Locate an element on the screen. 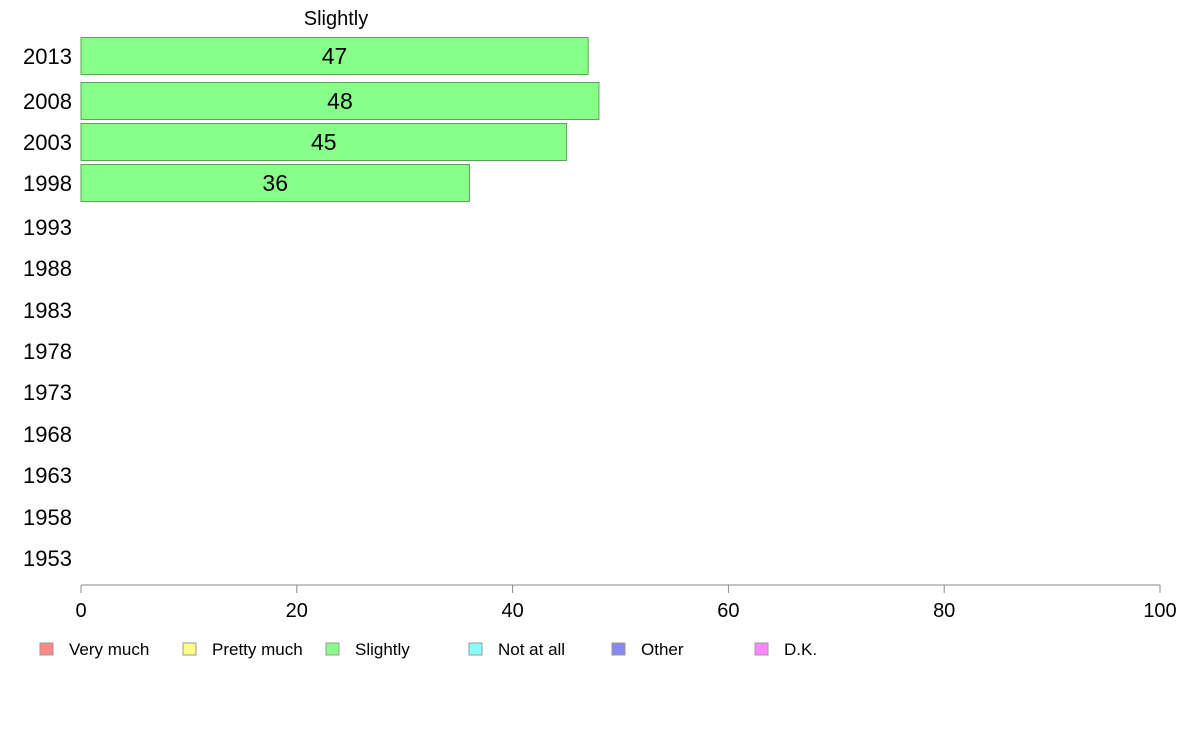 The width and height of the screenshot is (1188, 736). bar-2008 is located at coordinates (340, 101).